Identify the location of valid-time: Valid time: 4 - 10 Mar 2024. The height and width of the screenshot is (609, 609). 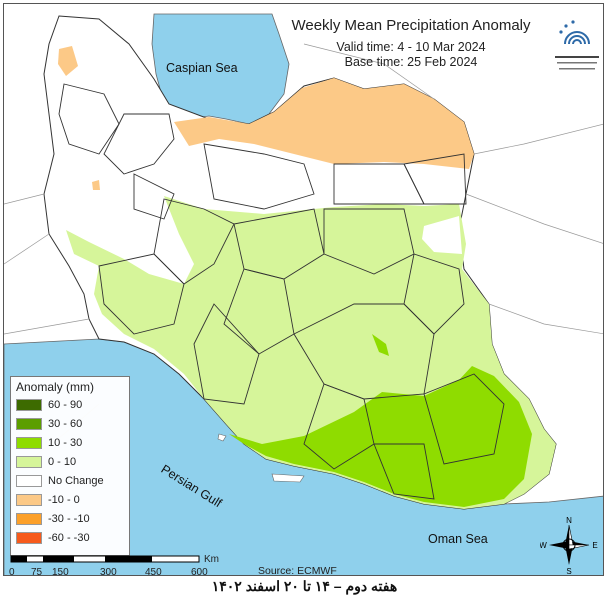
(411, 47).